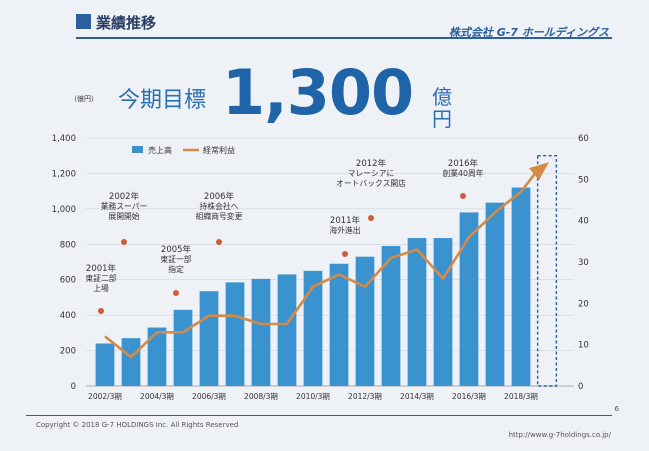 This screenshot has height=451, width=649. Describe the element at coordinates (583, 346) in the screenshot. I see `y2-tick-label: 10` at that location.